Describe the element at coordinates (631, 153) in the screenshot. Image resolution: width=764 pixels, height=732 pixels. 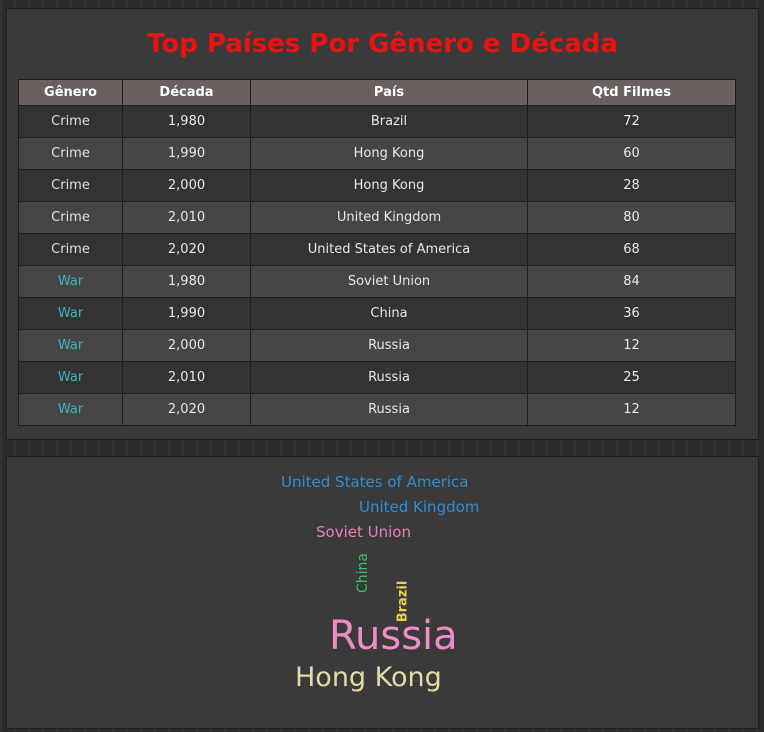
I see `cell-qtd: 60` at that location.